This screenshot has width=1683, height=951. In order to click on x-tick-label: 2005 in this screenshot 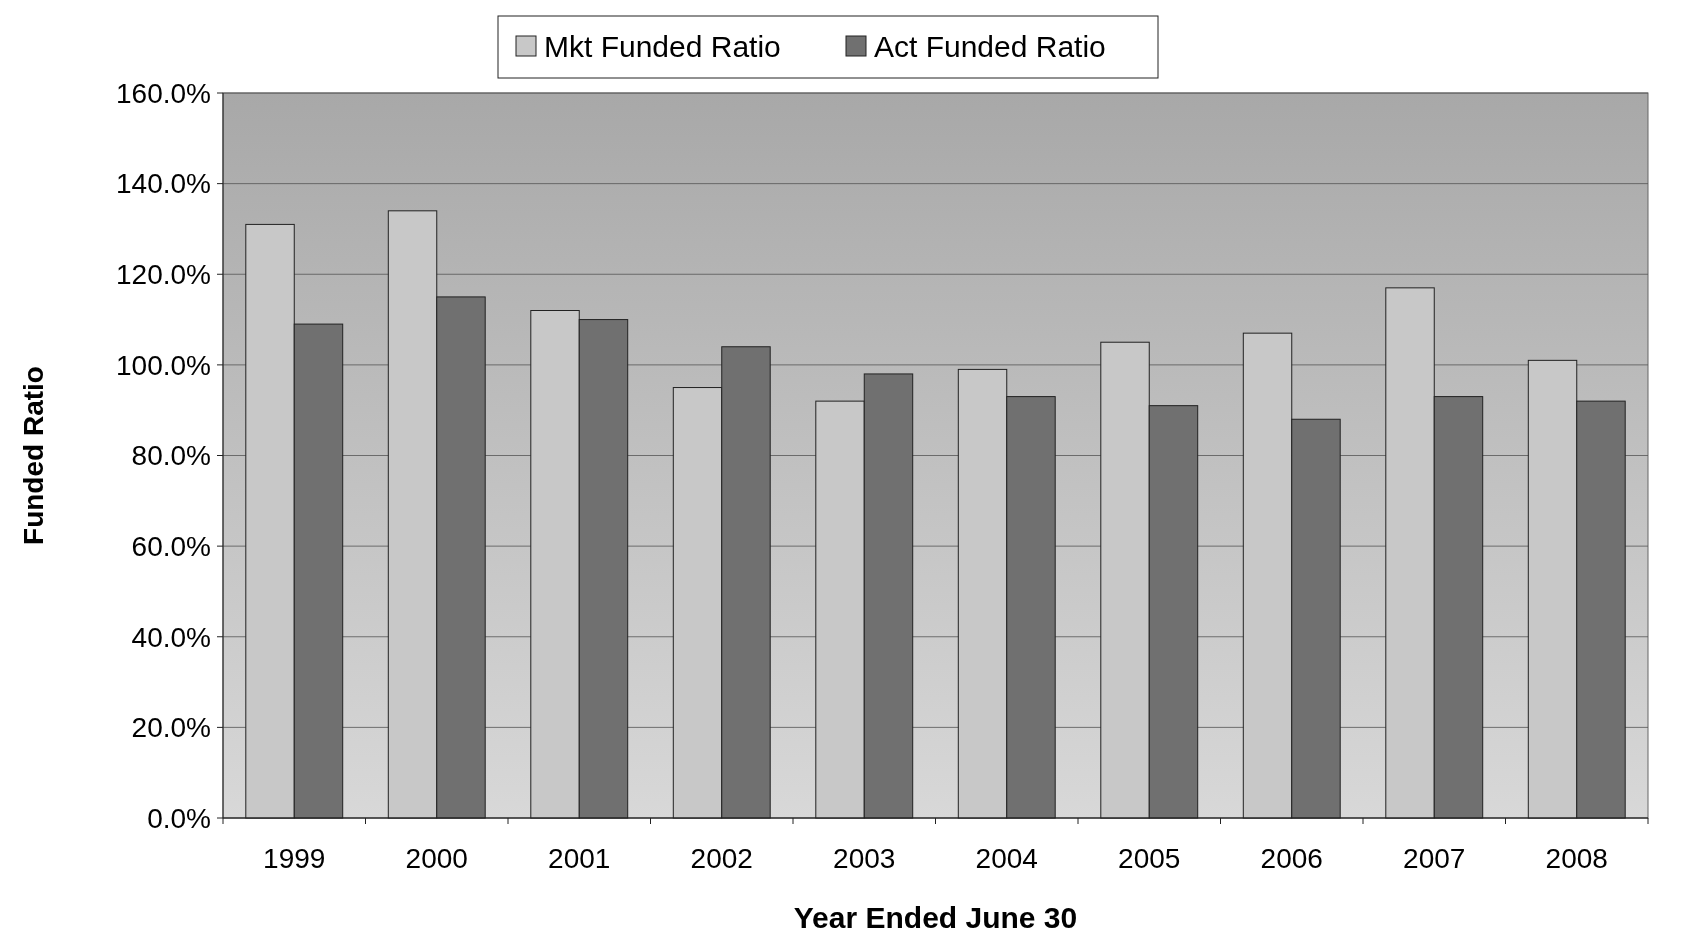, I will do `click(1149, 858)`.